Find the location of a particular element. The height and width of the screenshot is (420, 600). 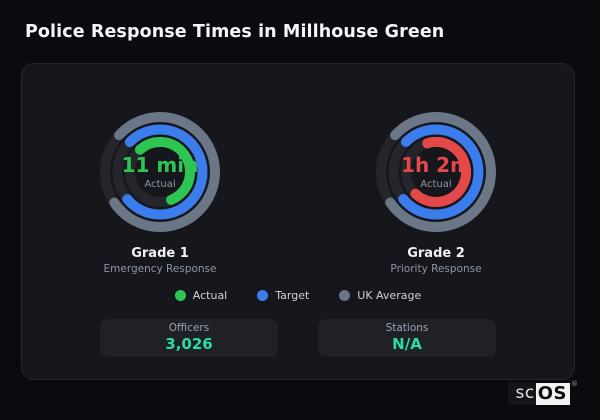

gauge-title: Grade 1 is located at coordinates (160, 253).